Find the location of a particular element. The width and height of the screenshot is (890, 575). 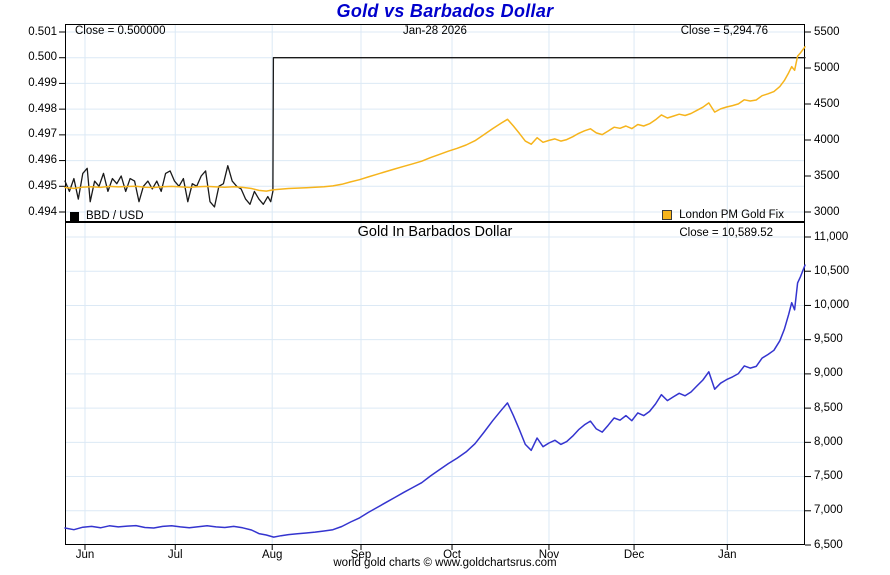

bottom-panel-title: Gold In Barbados Dollar is located at coordinates (435, 232).